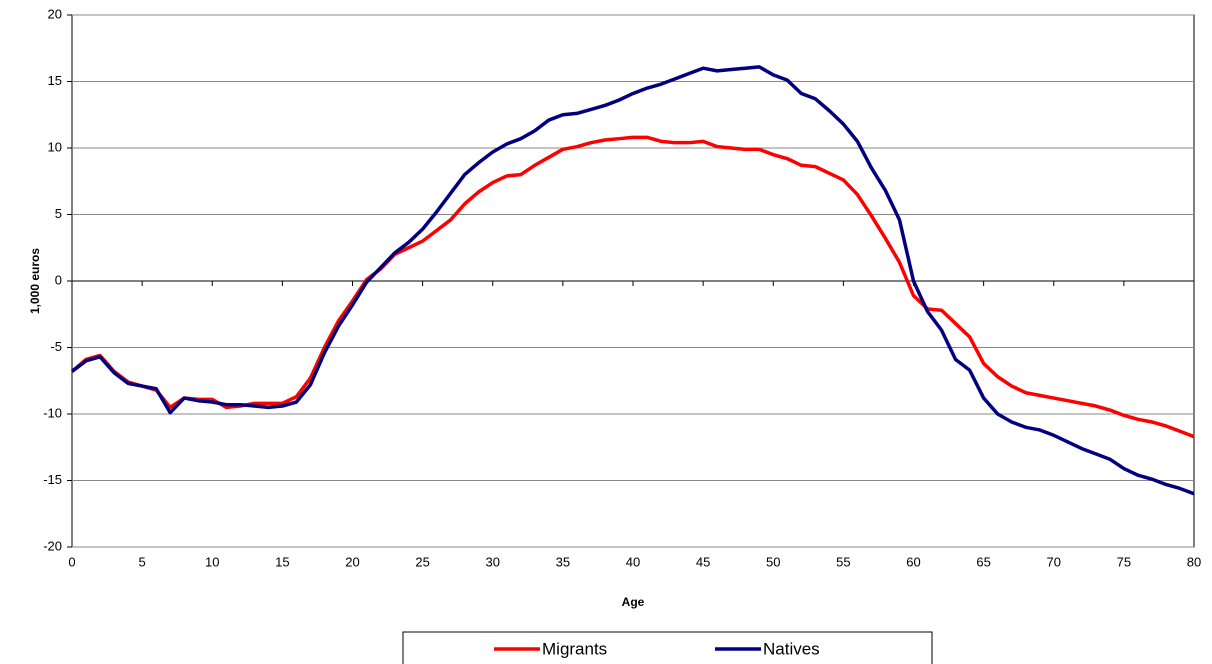 The image size is (1212, 664). What do you see at coordinates (58, 213) in the screenshot?
I see `y-tick-label: 5` at bounding box center [58, 213].